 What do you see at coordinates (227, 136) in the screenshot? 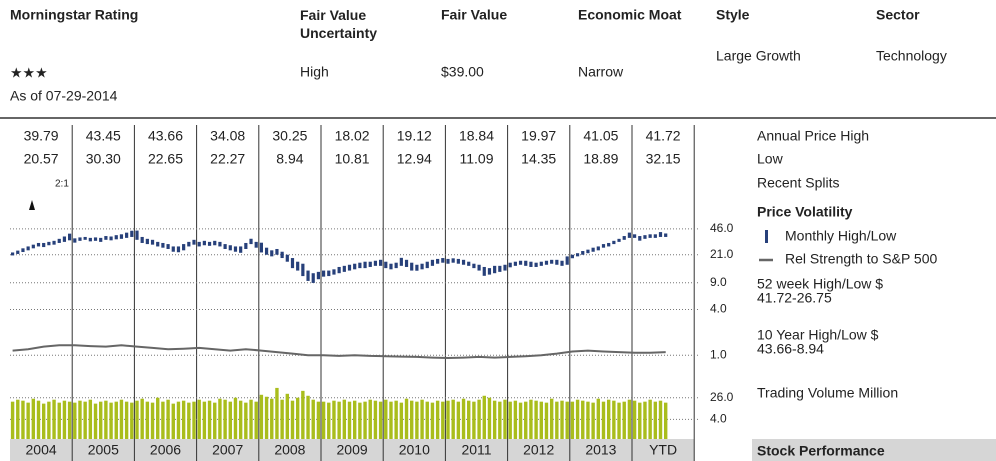
I see `annual-value: 34.08` at bounding box center [227, 136].